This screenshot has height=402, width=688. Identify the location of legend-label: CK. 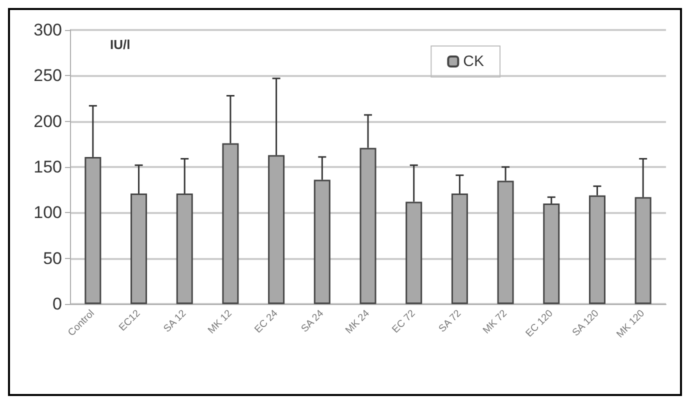
(473, 61).